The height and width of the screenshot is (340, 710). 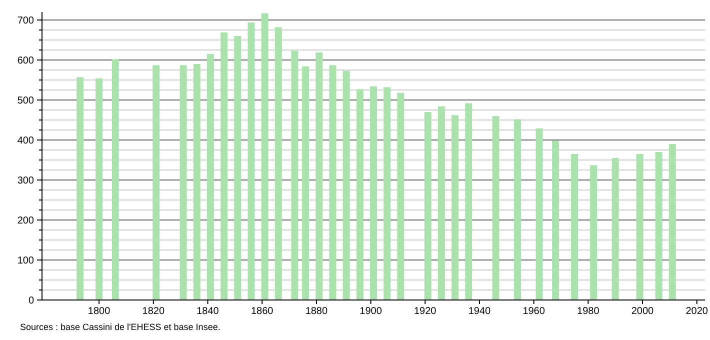 What do you see at coordinates (25, 61) in the screenshot?
I see `y-tick-label: 600` at bounding box center [25, 61].